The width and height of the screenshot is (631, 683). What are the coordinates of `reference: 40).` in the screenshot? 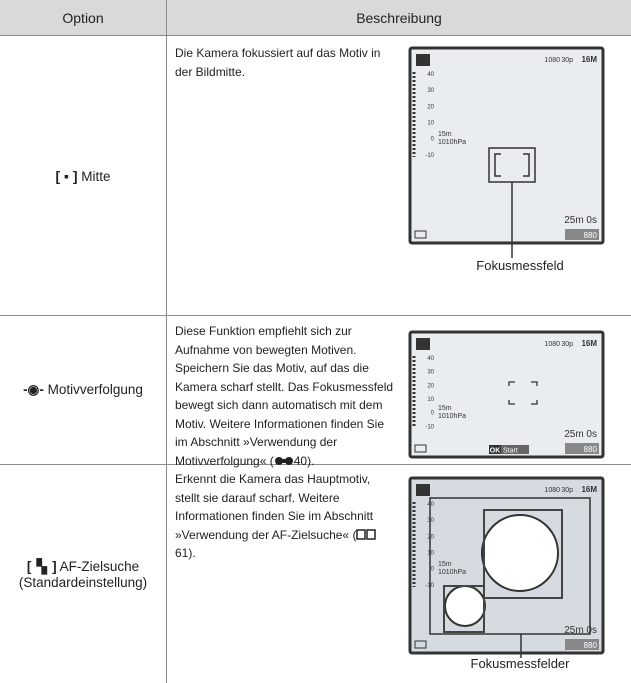 It's located at (304, 460).